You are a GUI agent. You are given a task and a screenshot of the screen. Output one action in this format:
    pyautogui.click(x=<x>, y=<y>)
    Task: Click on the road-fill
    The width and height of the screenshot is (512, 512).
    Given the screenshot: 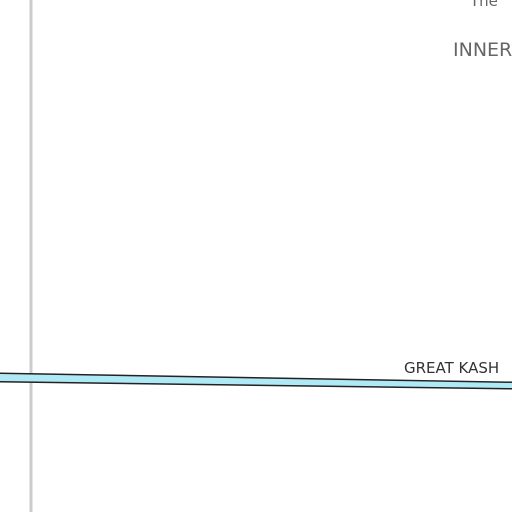 What is the action you would take?
    pyautogui.click(x=256, y=381)
    